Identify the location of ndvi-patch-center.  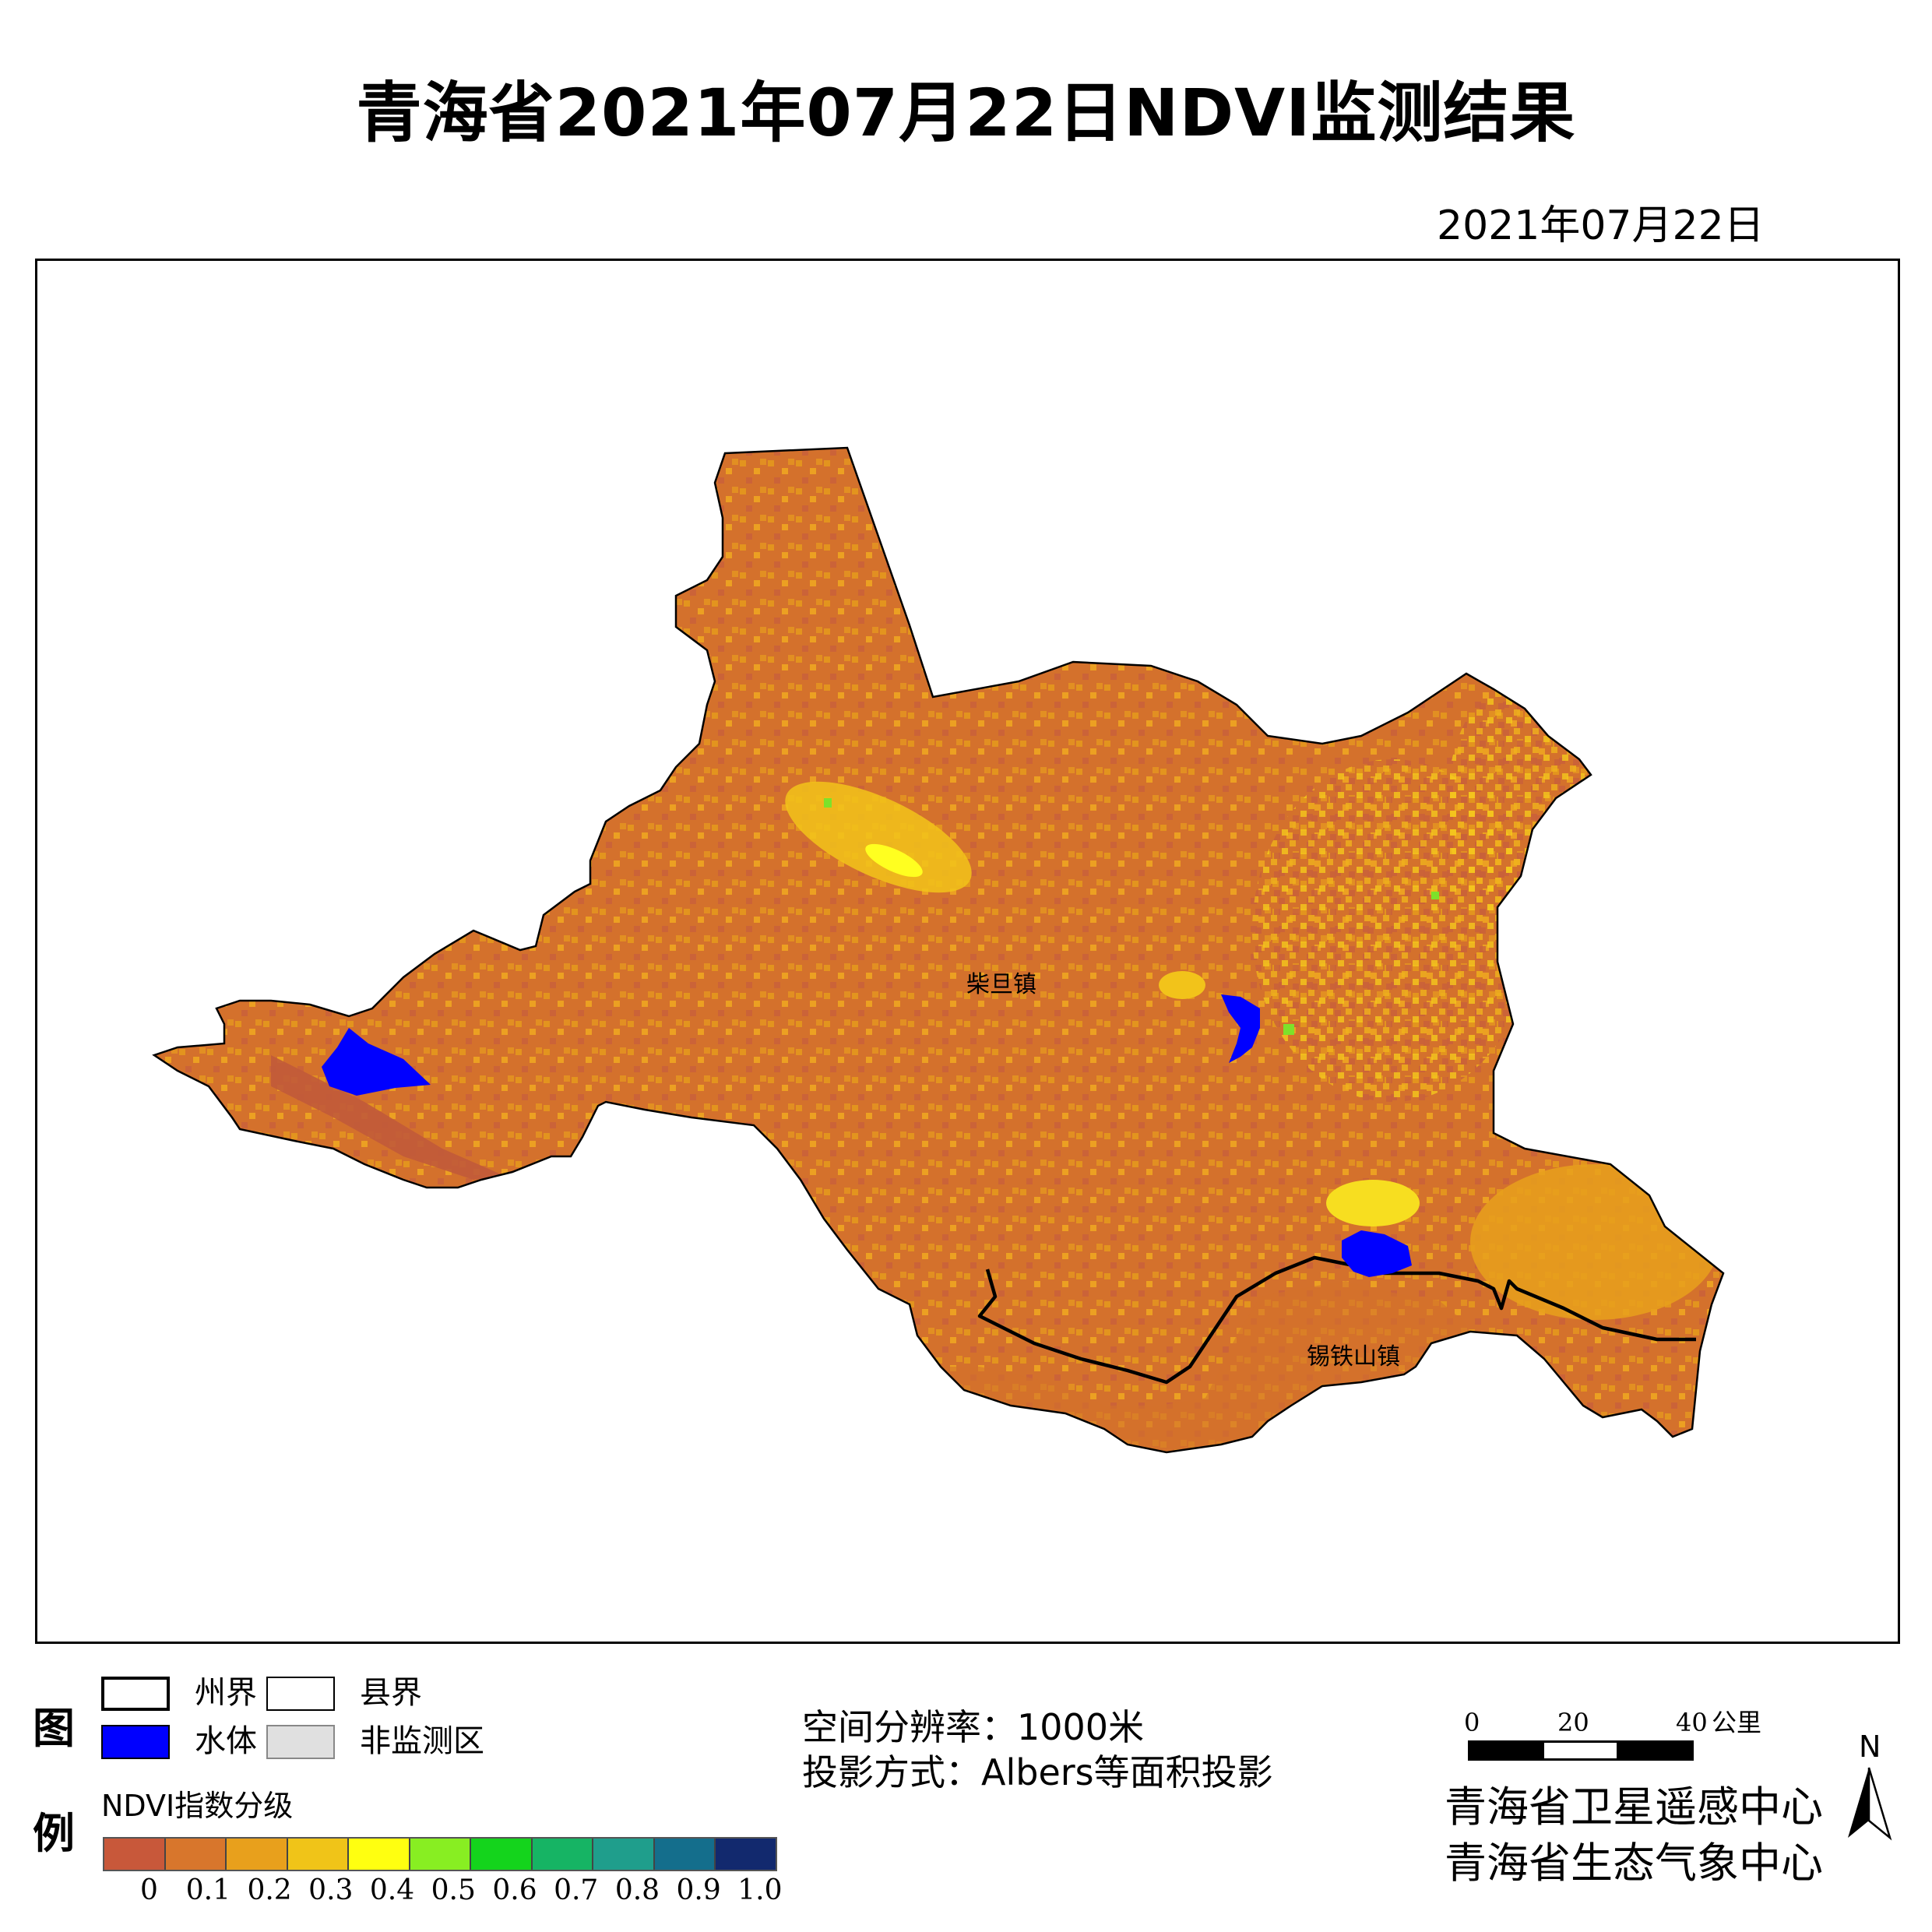
(1182, 985).